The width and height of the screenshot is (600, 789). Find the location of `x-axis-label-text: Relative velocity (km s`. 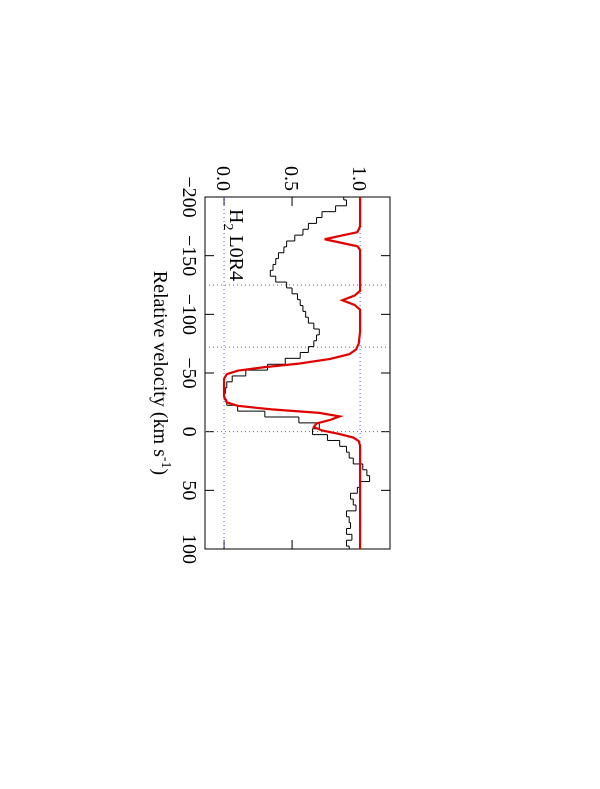

x-axis-label-text: Relative velocity (km s is located at coordinates (160, 364).